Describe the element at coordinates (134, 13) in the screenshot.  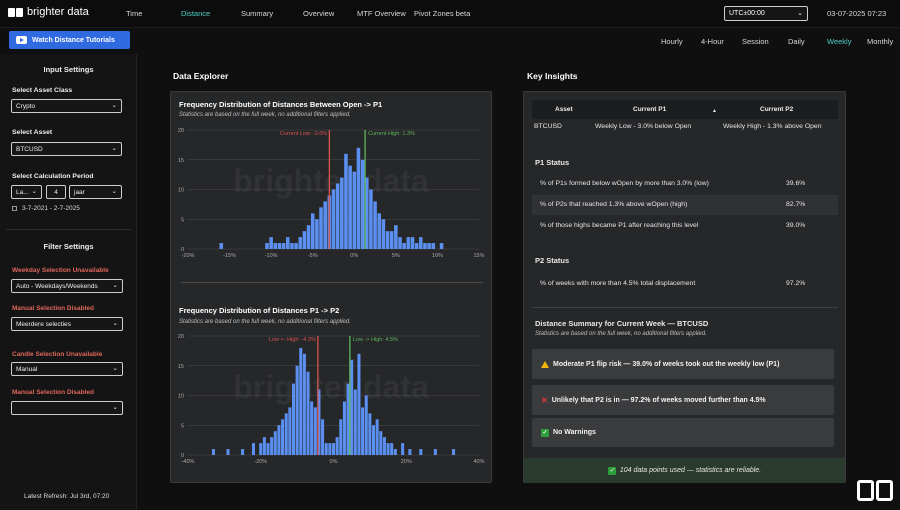
I see `tab-time: Time` at that location.